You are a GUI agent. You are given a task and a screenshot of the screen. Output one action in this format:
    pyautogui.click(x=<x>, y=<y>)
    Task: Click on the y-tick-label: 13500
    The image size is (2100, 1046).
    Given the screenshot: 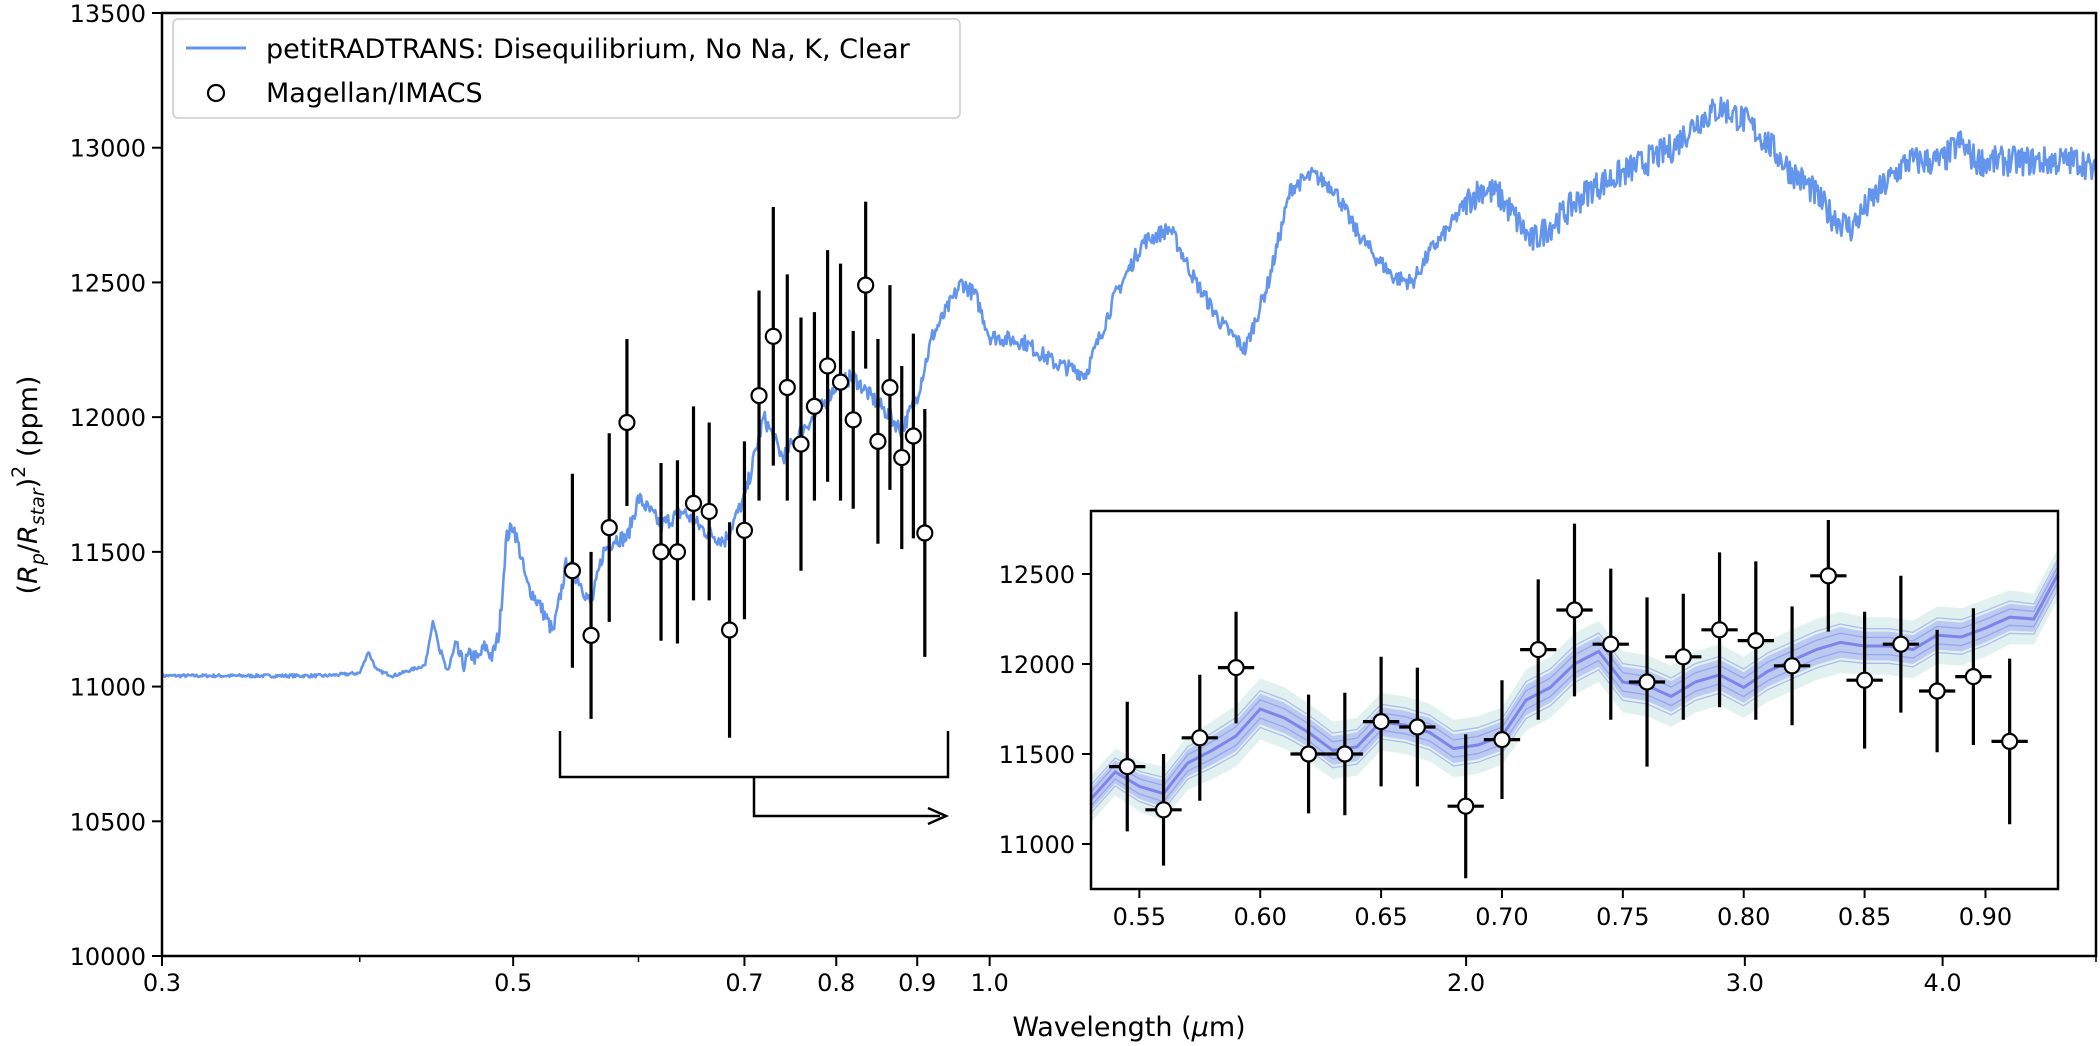 What is the action you would take?
    pyautogui.click(x=108, y=14)
    